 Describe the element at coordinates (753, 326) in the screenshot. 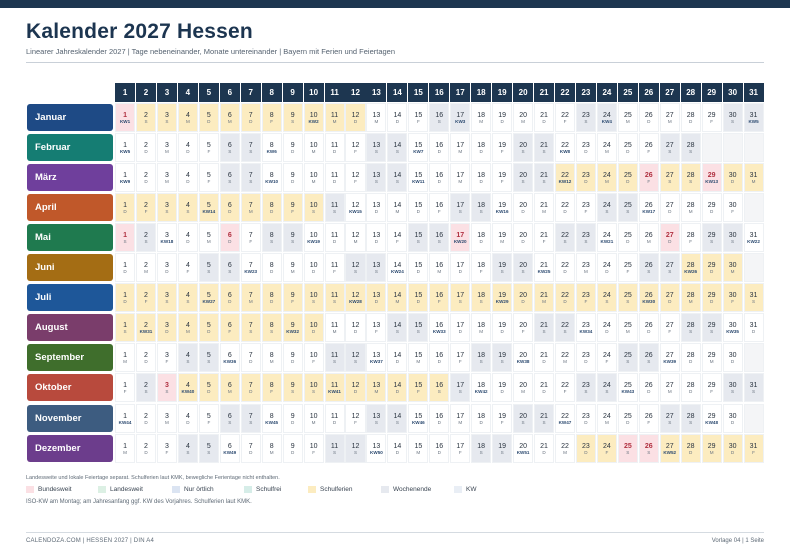

I see `day-number: 31` at that location.